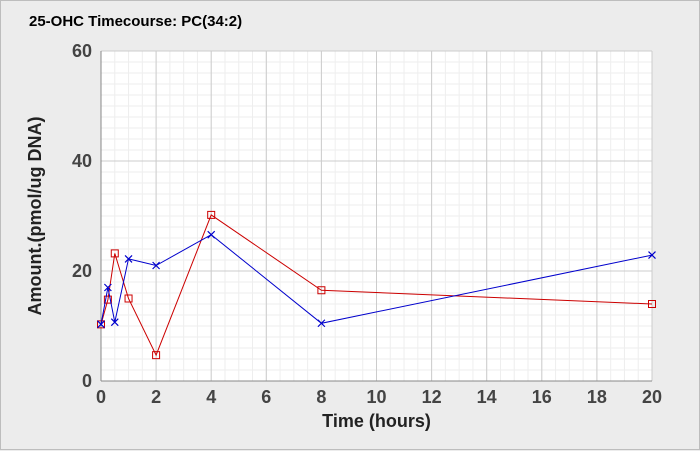 This screenshot has width=700, height=451. I want to click on x-tick-label: 4, so click(211, 397).